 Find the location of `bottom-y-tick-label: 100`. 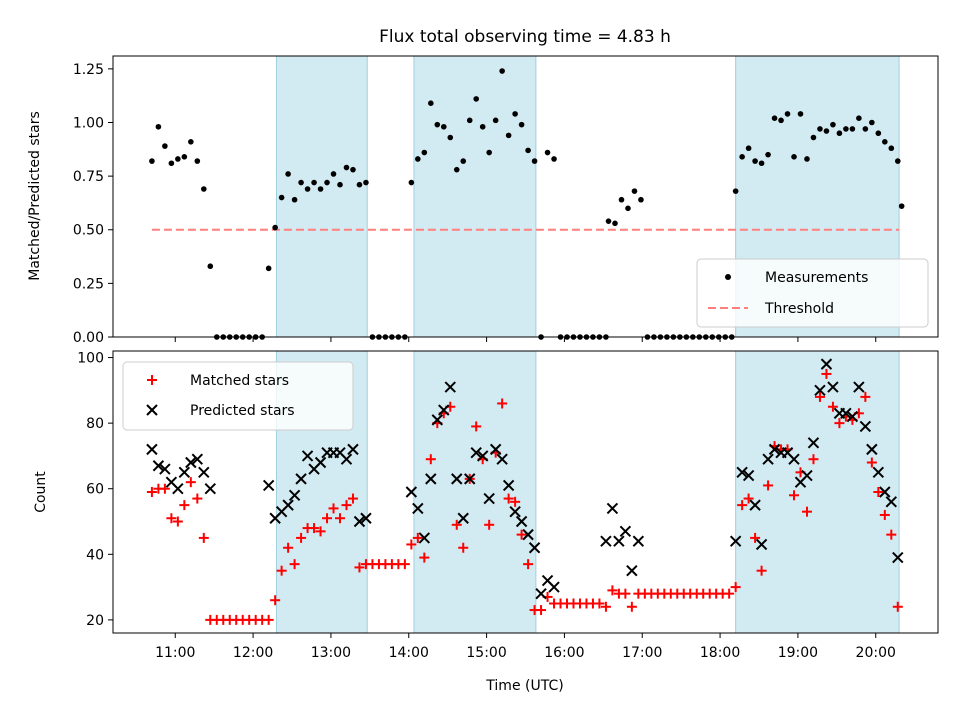

bottom-y-tick-label: 100 is located at coordinates (90, 359).